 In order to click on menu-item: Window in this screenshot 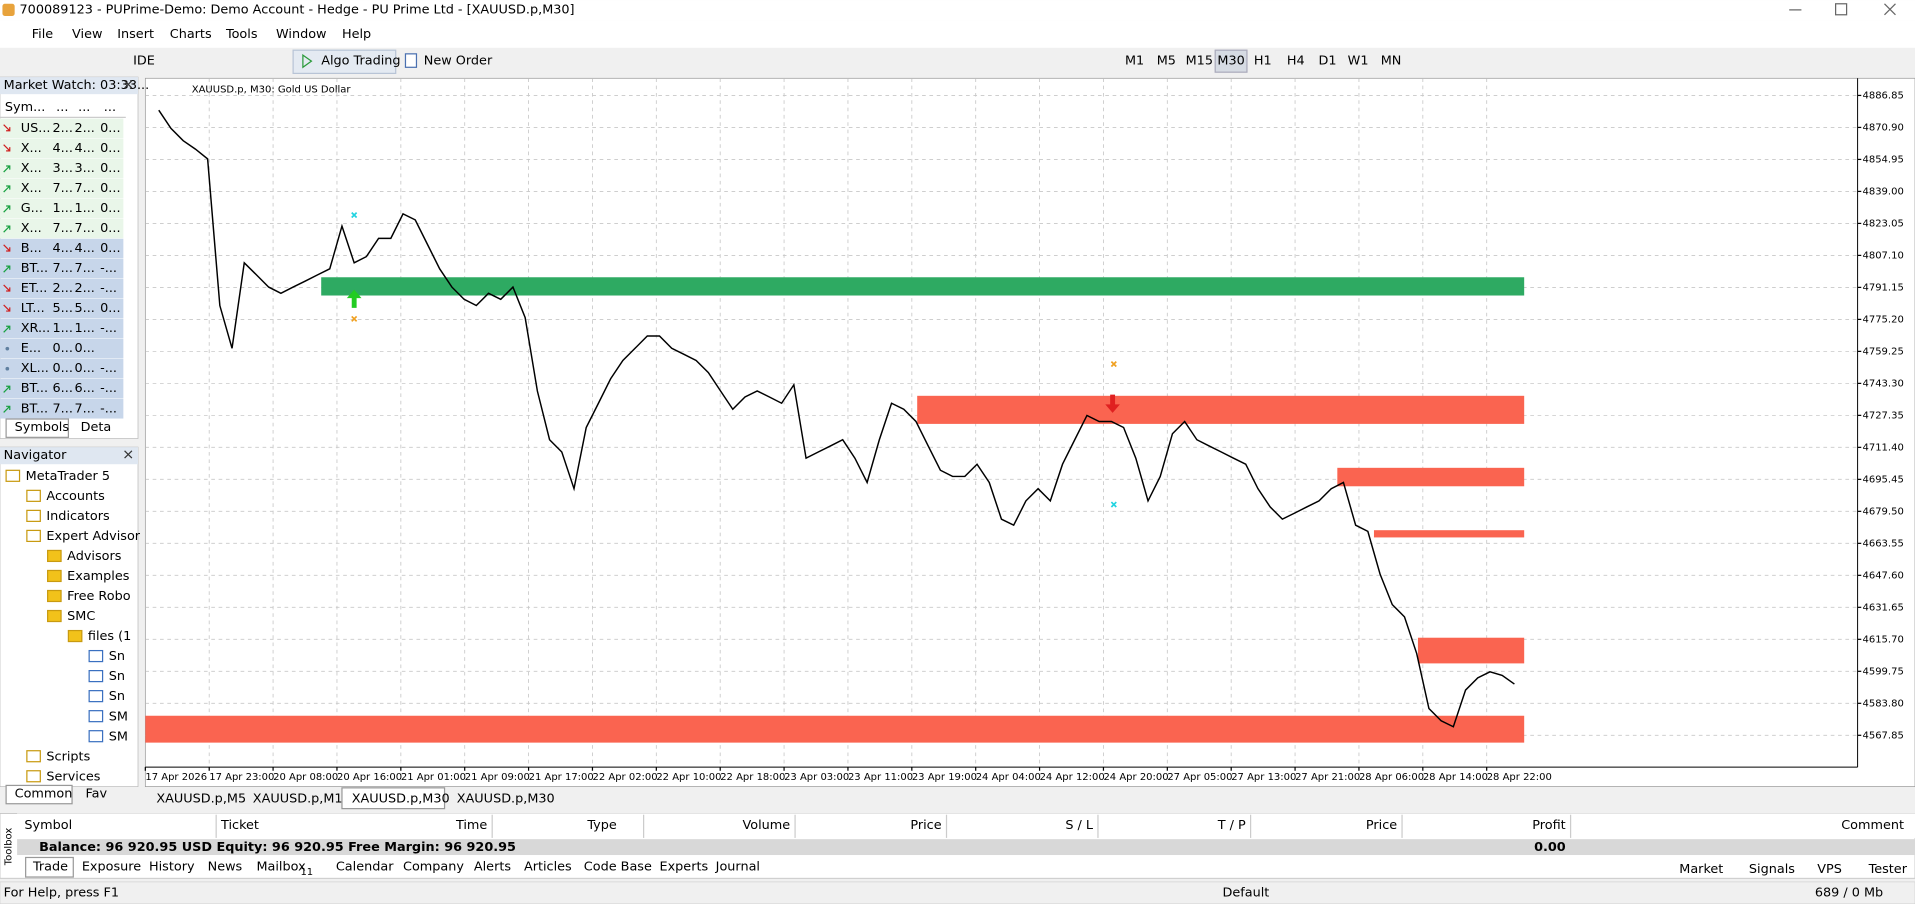, I will do `click(301, 34)`.